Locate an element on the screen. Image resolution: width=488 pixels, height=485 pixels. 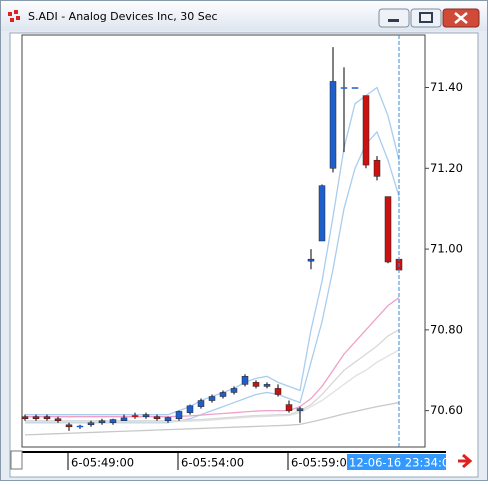
y-tick-label: 70.80 is located at coordinates (446, 329).